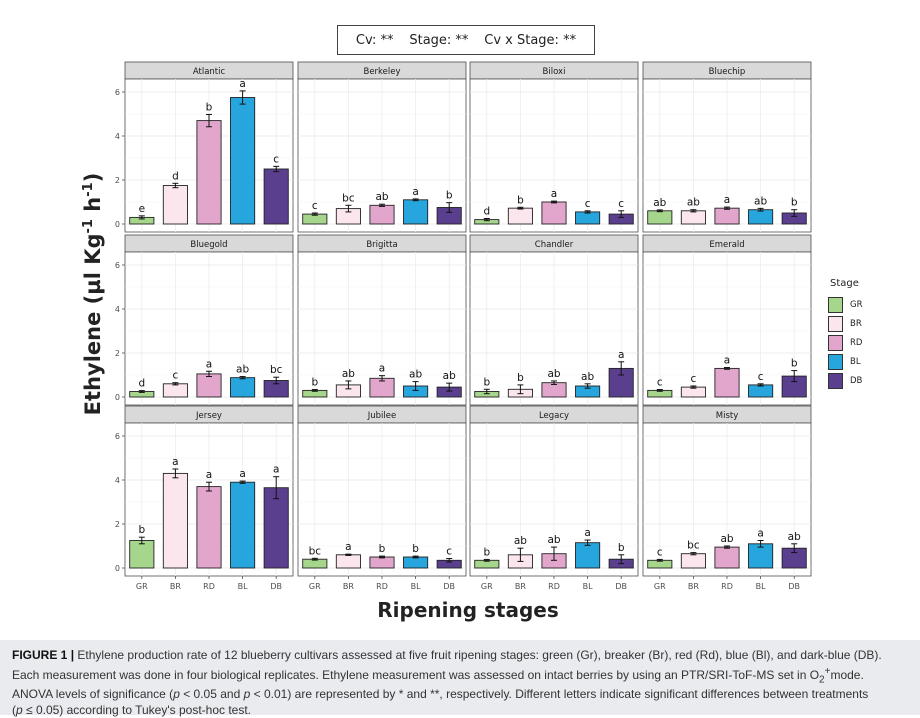 This screenshot has width=920, height=718. I want to click on significance-letter-misty-1: bc, so click(693, 546).